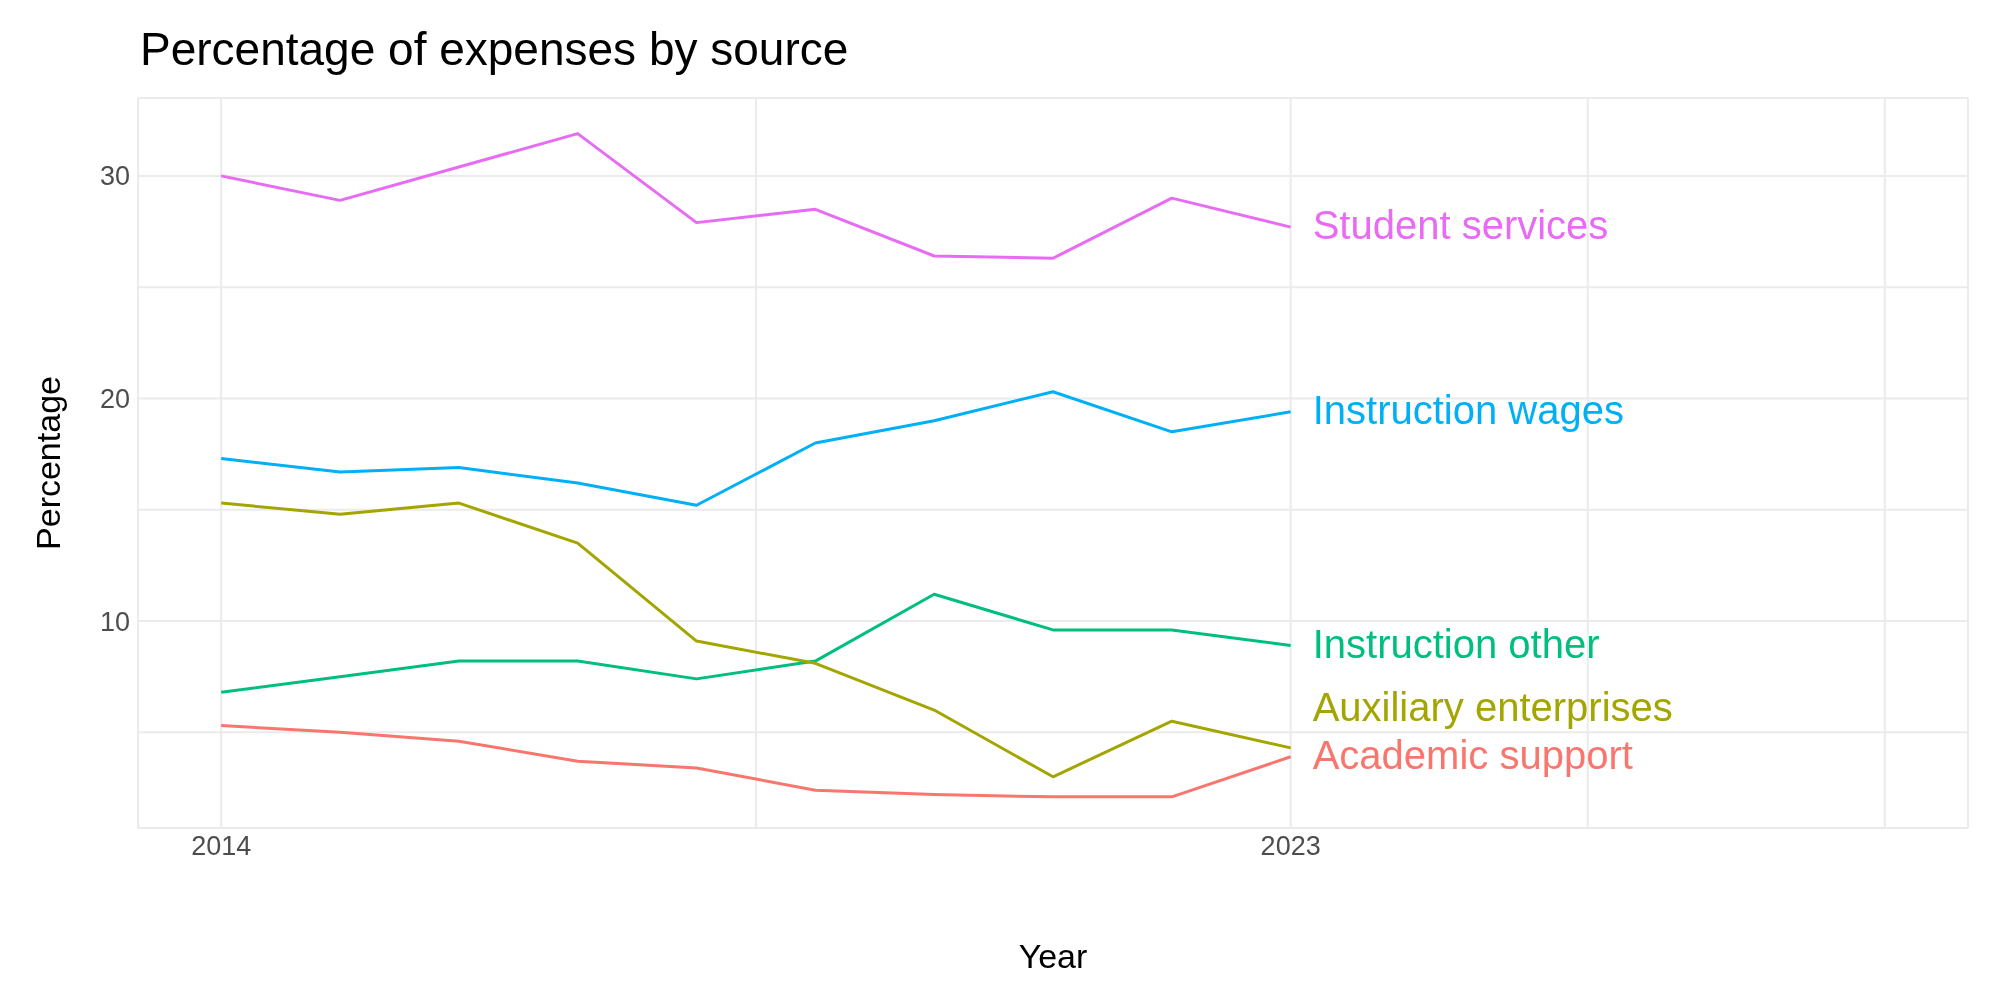 The height and width of the screenshot is (1000, 2000). What do you see at coordinates (114, 621) in the screenshot?
I see `y-tick-label: 10` at bounding box center [114, 621].